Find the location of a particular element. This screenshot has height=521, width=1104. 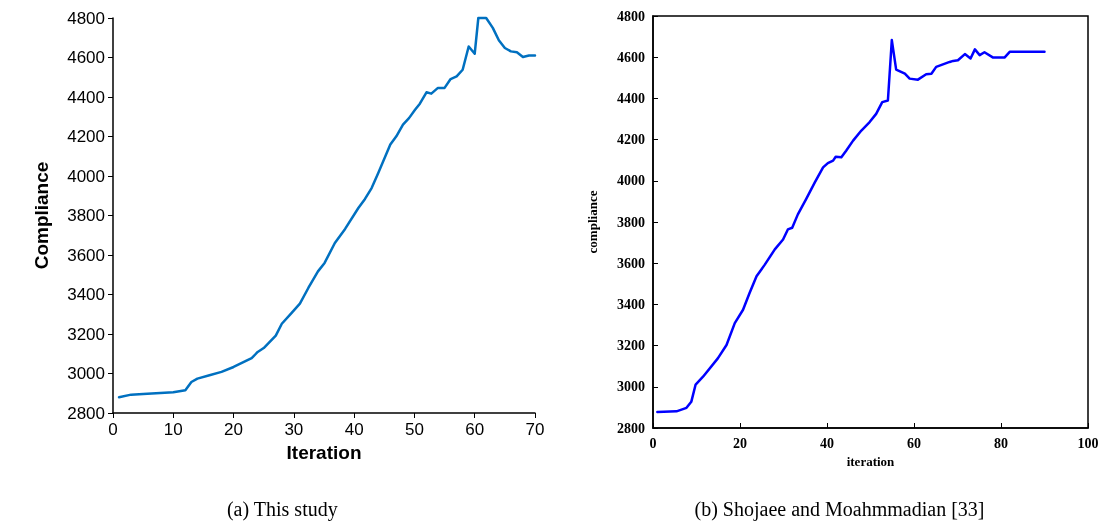

x-tick-label: 70 is located at coordinates (535, 429).